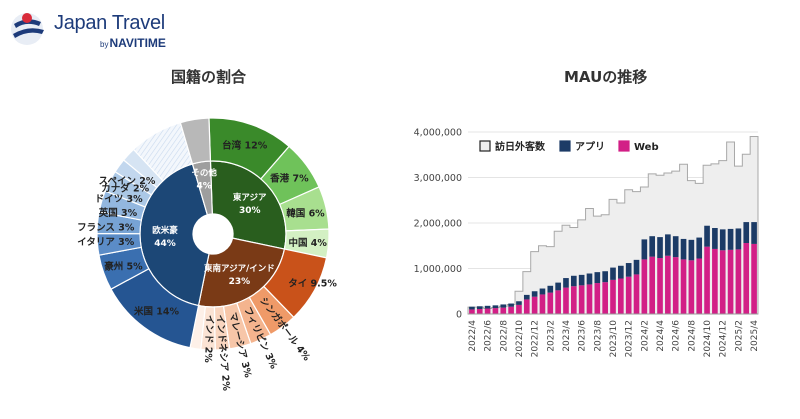 The width and height of the screenshot is (800, 419). What do you see at coordinates (459, 315) in the screenshot?
I see `y-tick-label: 0` at bounding box center [459, 315].